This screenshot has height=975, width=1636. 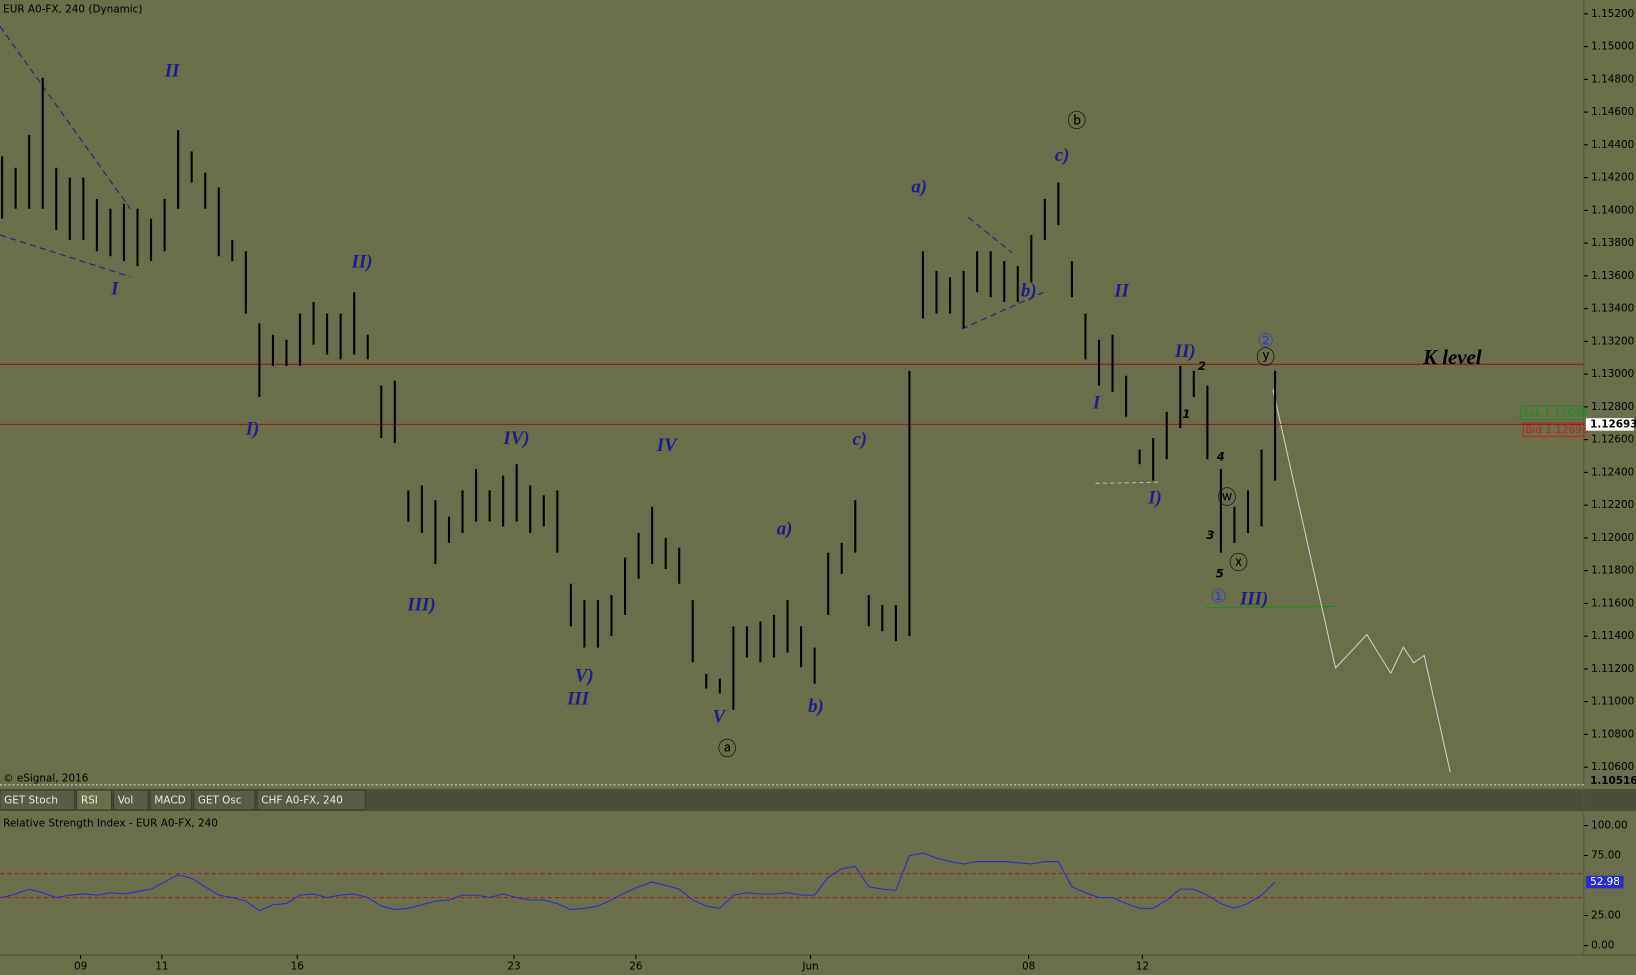 What do you see at coordinates (667, 445) in the screenshot?
I see `wave-label: IV` at bounding box center [667, 445].